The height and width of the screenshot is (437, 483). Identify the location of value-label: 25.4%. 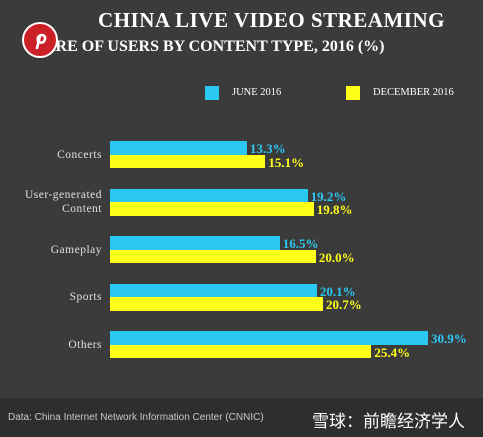
(392, 352).